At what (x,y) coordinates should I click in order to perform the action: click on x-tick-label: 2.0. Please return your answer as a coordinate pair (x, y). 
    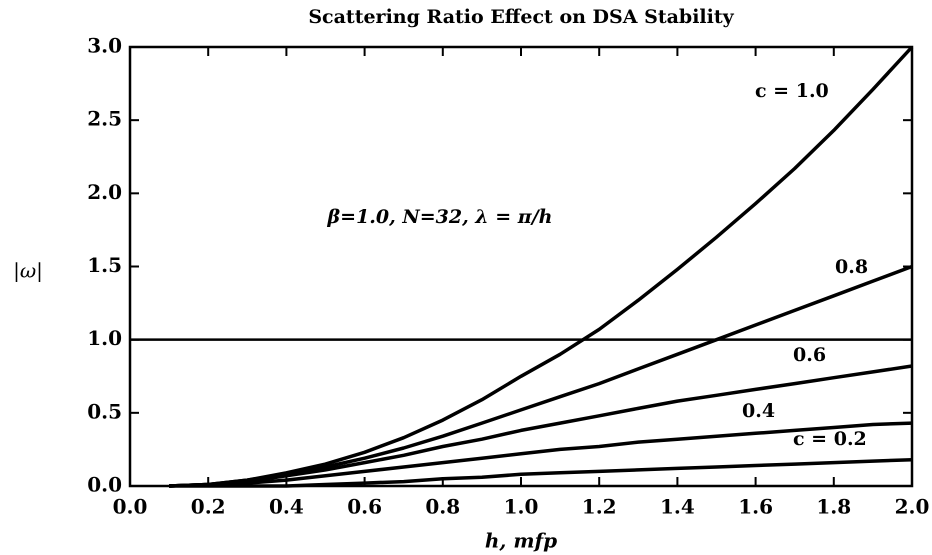
    Looking at the image, I should click on (912, 507).